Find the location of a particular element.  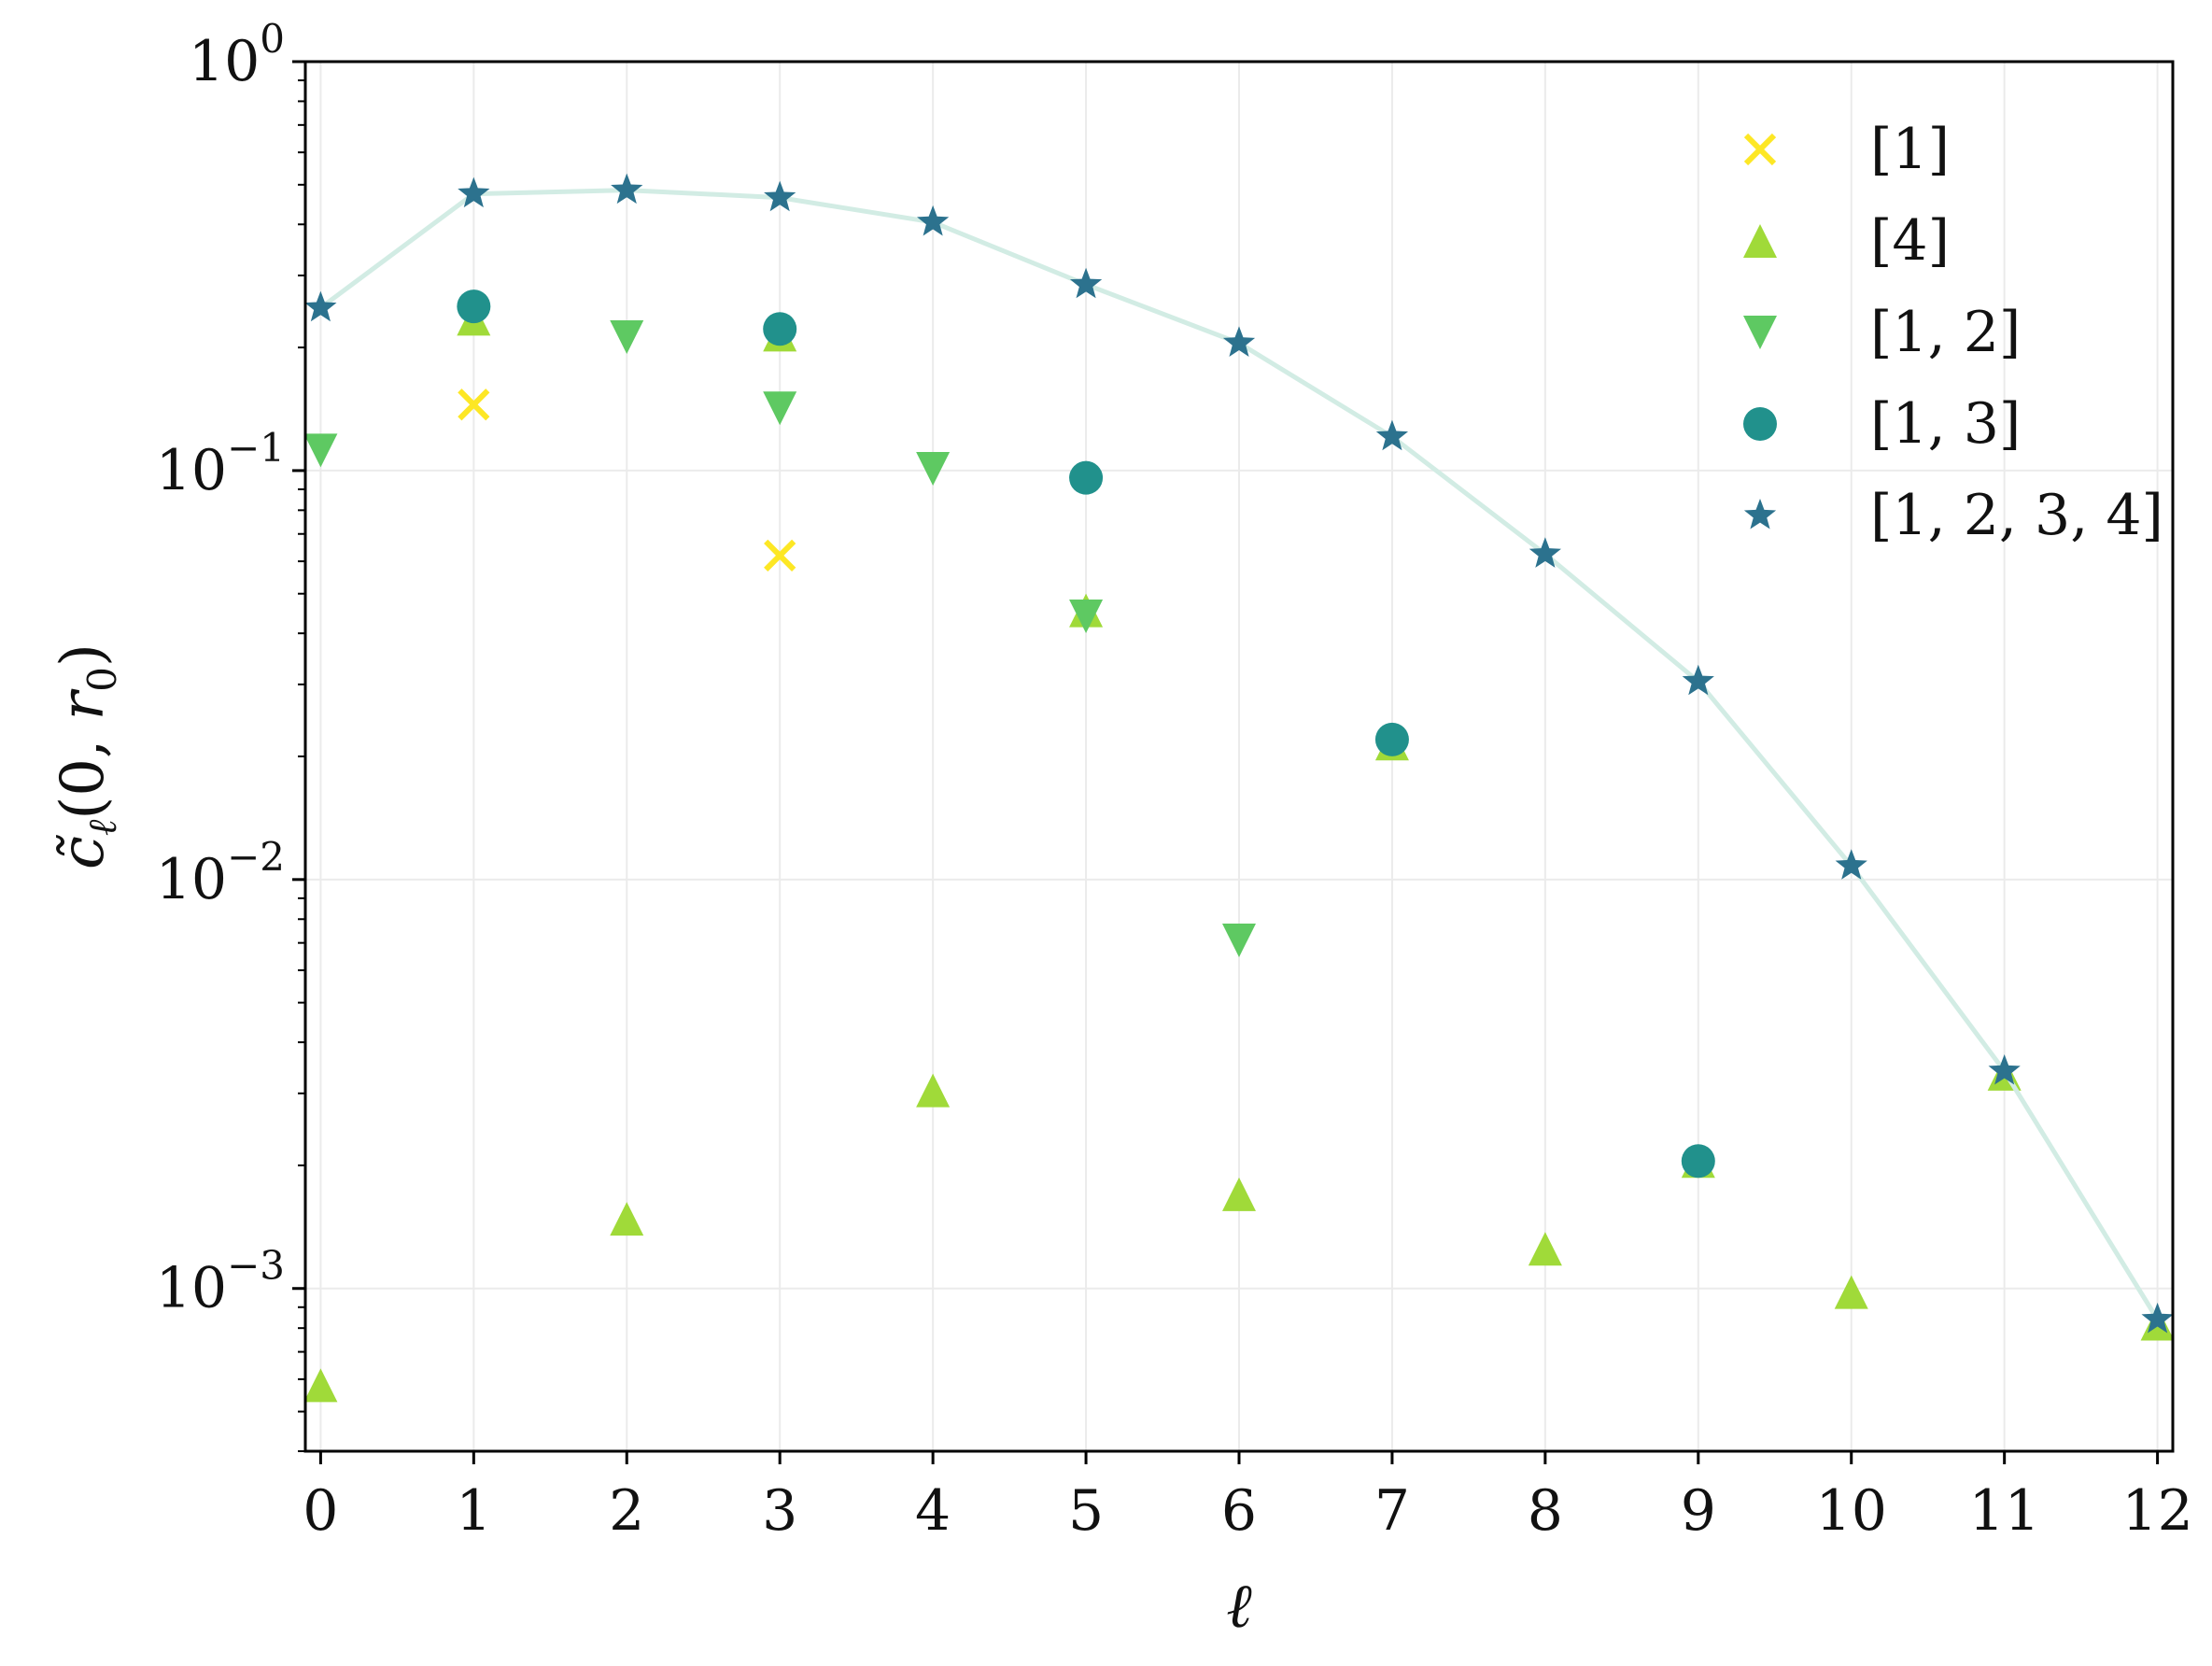

x-tick-label: 12 is located at coordinates (2156, 1511).